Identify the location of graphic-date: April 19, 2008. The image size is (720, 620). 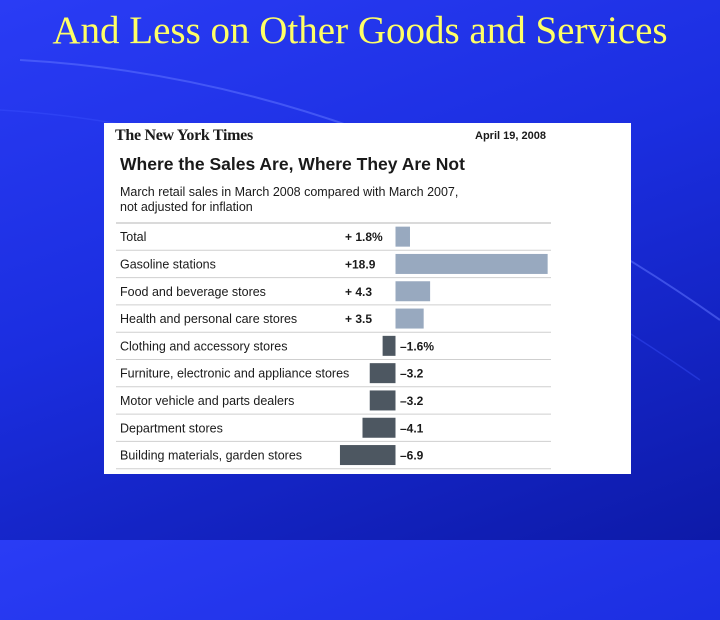
(510, 136).